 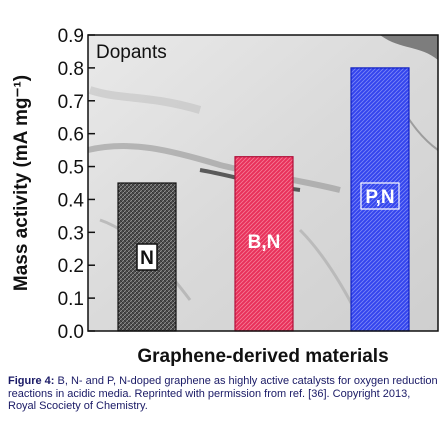 I want to click on x-axis-label: Graphene-derived materials, so click(x=262, y=356).